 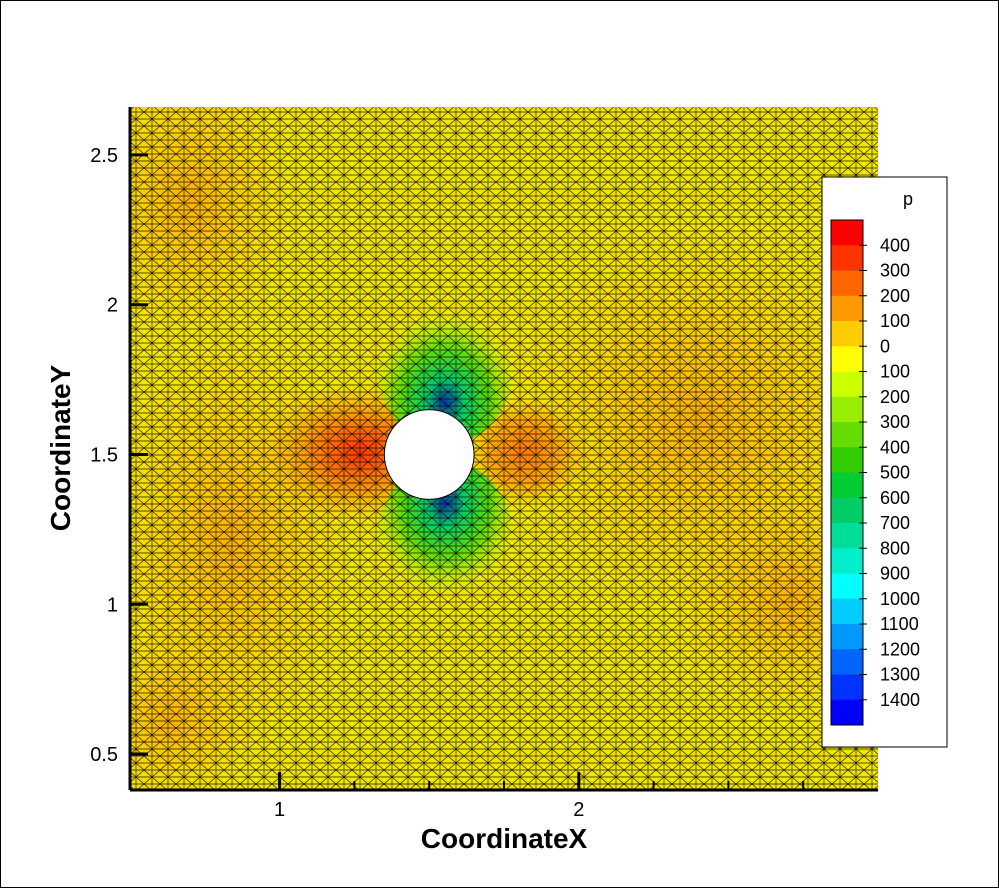 What do you see at coordinates (900, 675) in the screenshot?
I see `legend-label: 1300` at bounding box center [900, 675].